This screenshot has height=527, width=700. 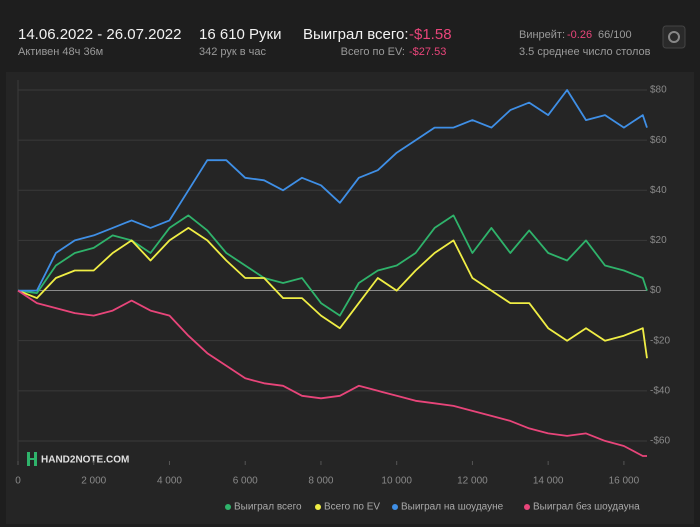 What do you see at coordinates (452, 507) in the screenshot?
I see `legend-label: Выиграл на шоудауне` at bounding box center [452, 507].